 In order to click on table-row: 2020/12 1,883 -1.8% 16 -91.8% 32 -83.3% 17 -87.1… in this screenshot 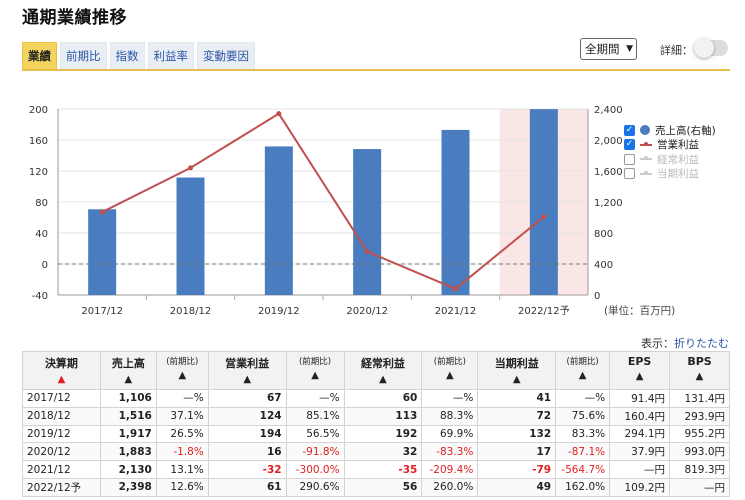, I will do `click(376, 452)`.